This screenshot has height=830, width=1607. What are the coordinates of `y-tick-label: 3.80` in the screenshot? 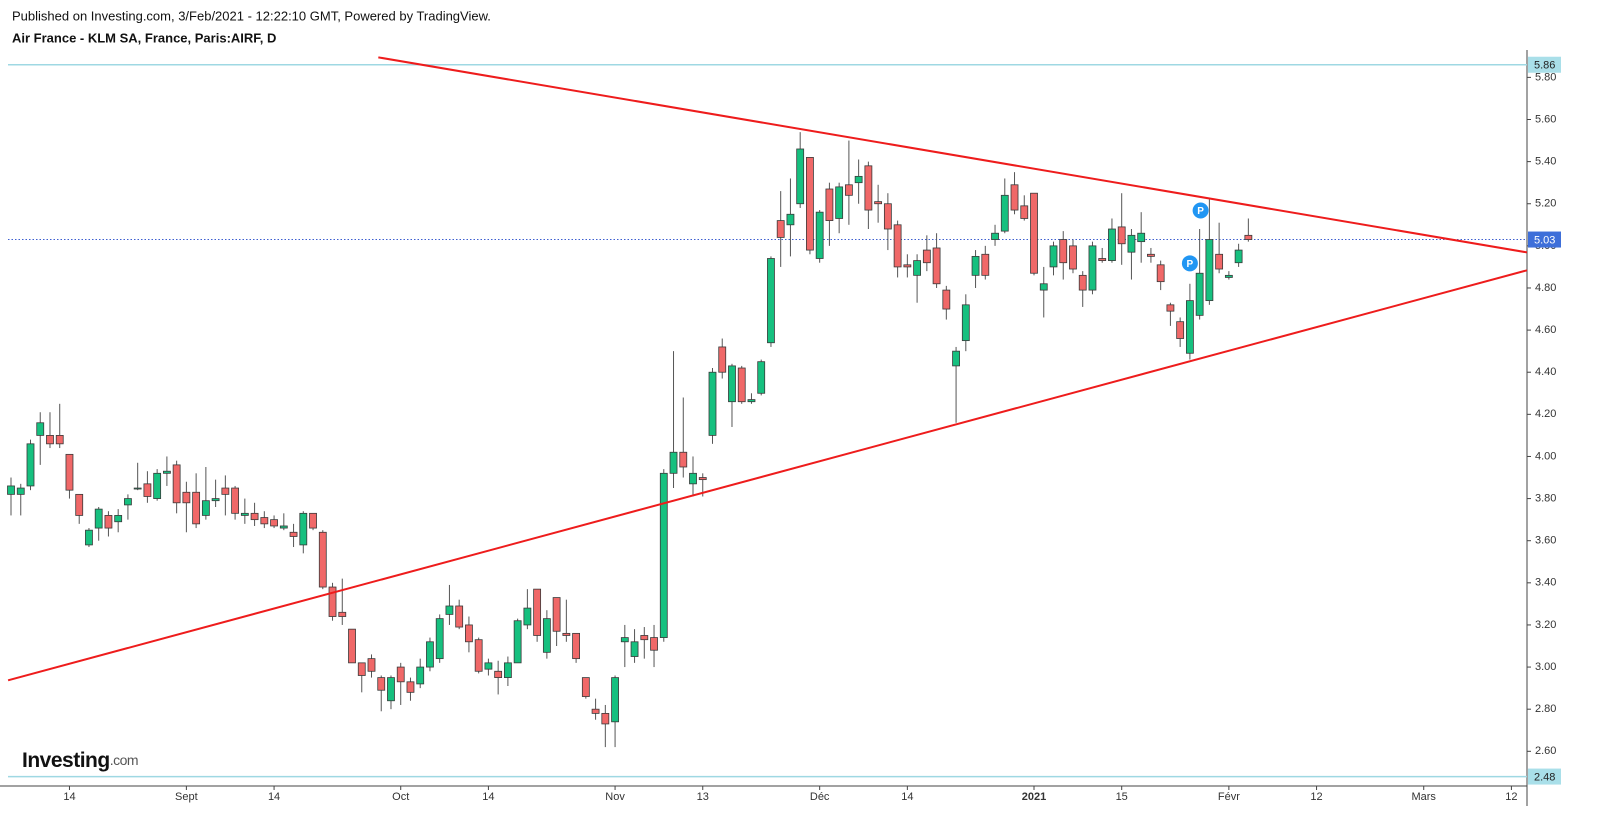 It's located at (1545, 498).